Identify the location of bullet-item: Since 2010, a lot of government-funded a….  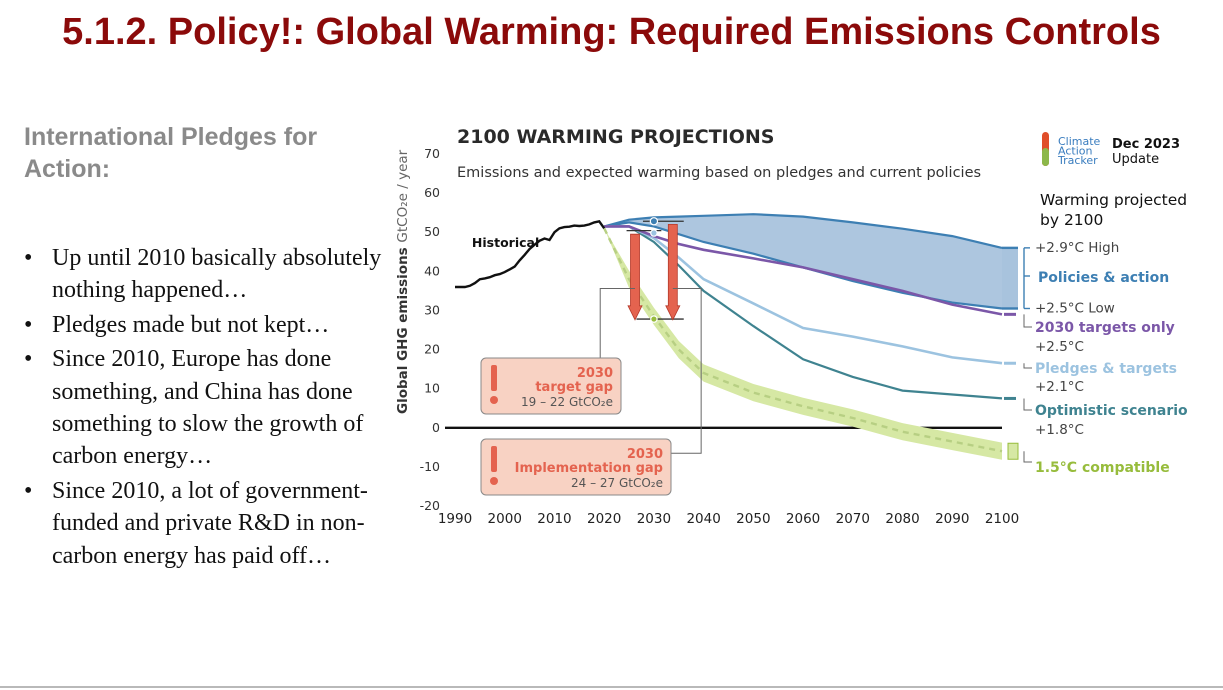
(204, 523).